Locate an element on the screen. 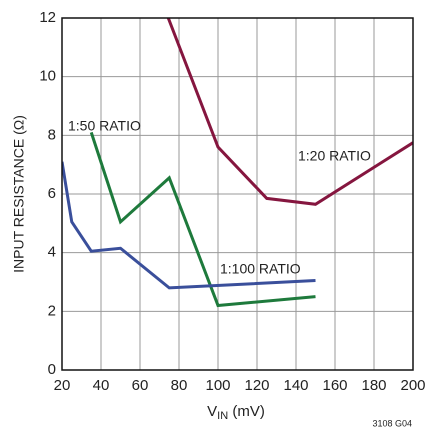 Image resolution: width=430 pixels, height=438 pixels. x-tick-label: 60 is located at coordinates (140, 385).